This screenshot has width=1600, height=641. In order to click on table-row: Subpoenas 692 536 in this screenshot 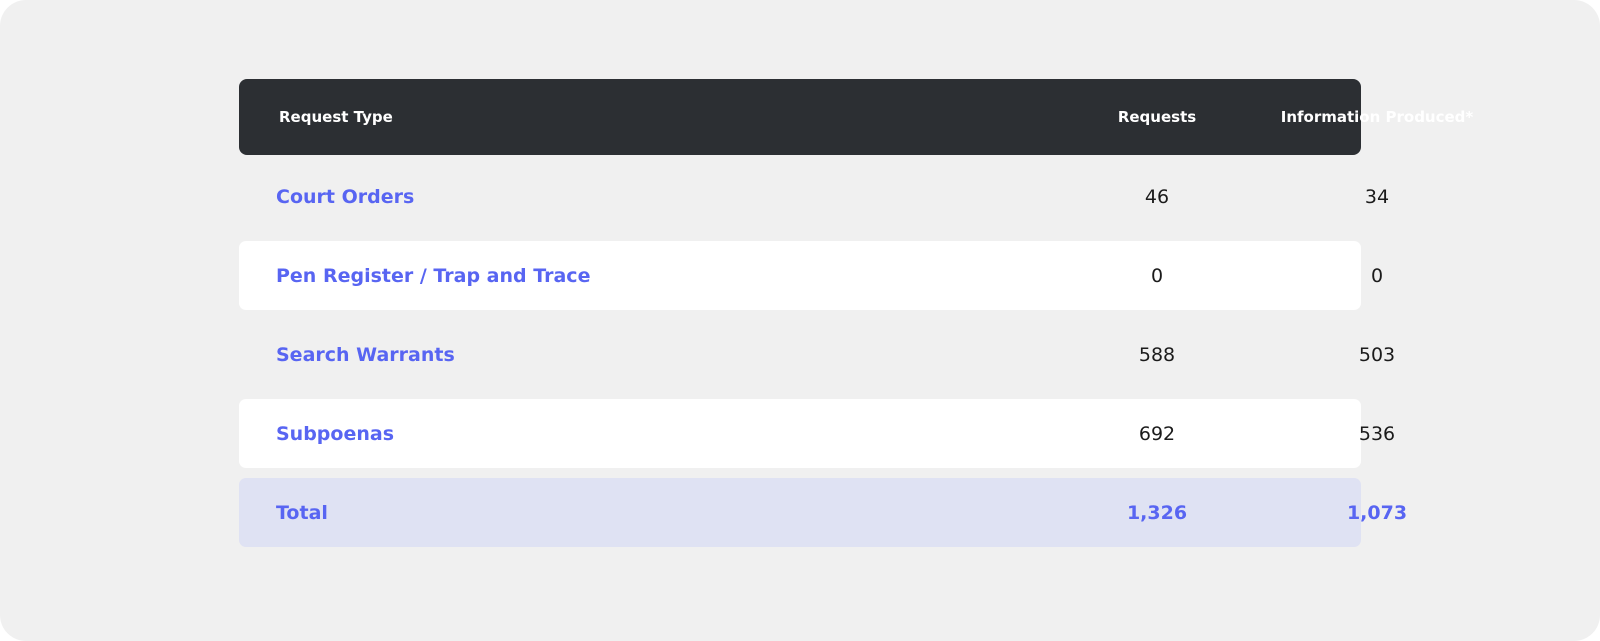, I will do `click(817, 433)`.